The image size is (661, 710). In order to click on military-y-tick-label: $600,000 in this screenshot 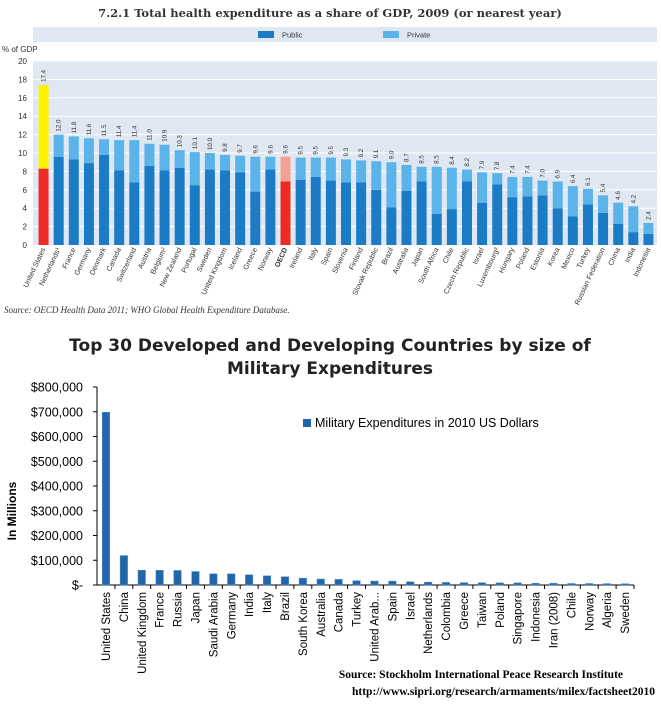, I will do `click(57, 437)`.